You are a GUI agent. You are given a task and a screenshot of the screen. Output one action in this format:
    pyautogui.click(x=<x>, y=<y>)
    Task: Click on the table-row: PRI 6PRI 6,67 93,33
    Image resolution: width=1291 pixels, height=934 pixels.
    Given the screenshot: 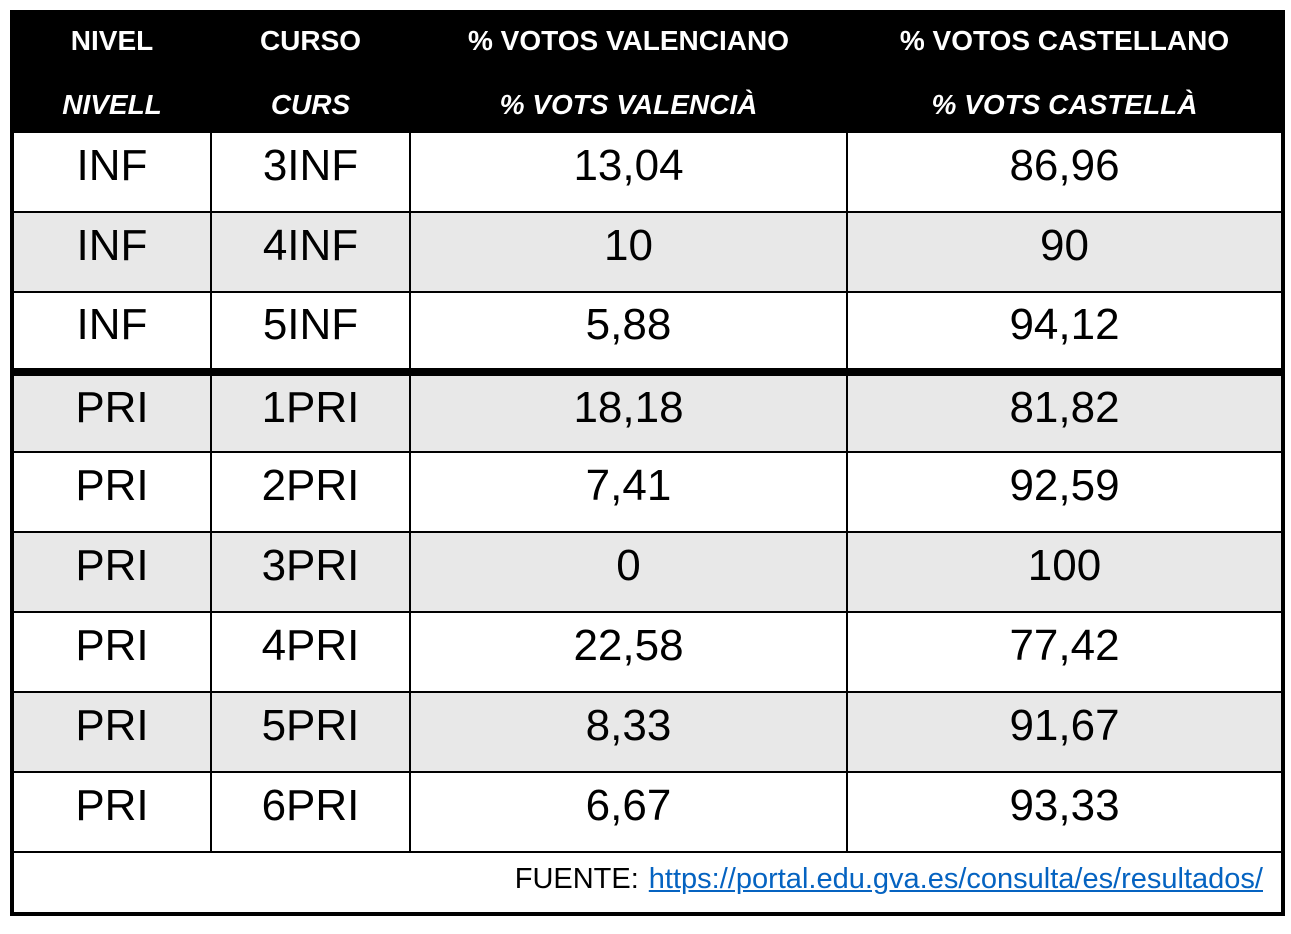 What is the action you would take?
    pyautogui.click(x=647, y=812)
    